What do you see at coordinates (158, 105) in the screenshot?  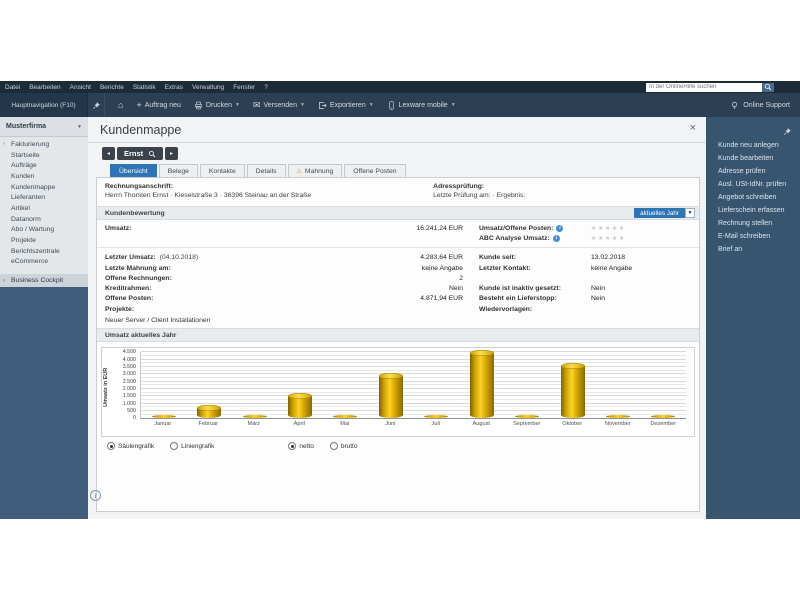 I see `toolbar-button-auftrag-neu: + Auftrag neu` at bounding box center [158, 105].